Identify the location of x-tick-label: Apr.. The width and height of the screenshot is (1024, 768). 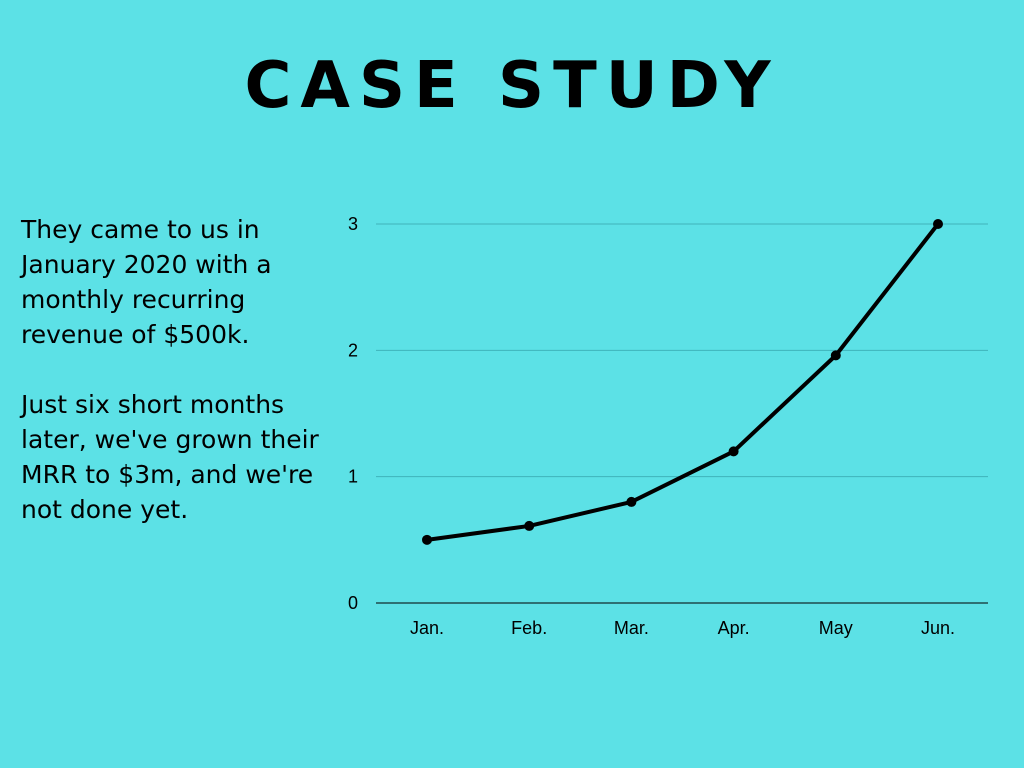
(734, 628).